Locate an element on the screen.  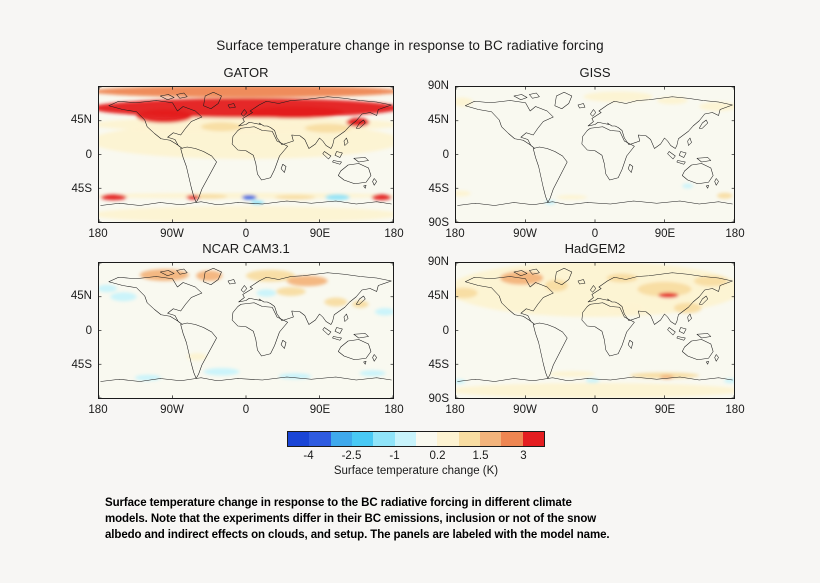
map-panel-ncar-cam31: NCAR CAM3.1 45N 0 45S 180 90W 0 90E 180 is located at coordinates (237, 328).